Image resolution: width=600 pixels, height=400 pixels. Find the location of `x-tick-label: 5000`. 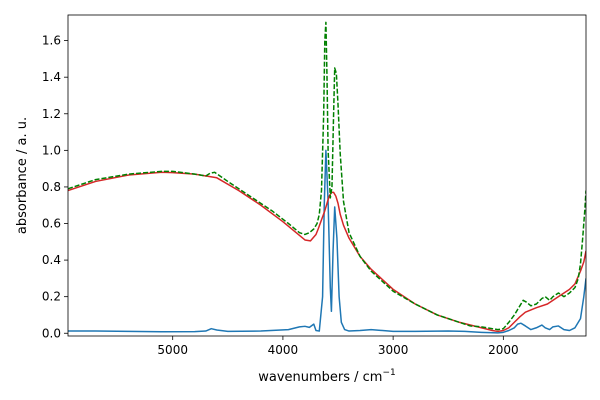

x-tick-label: 5000 is located at coordinates (172, 350).